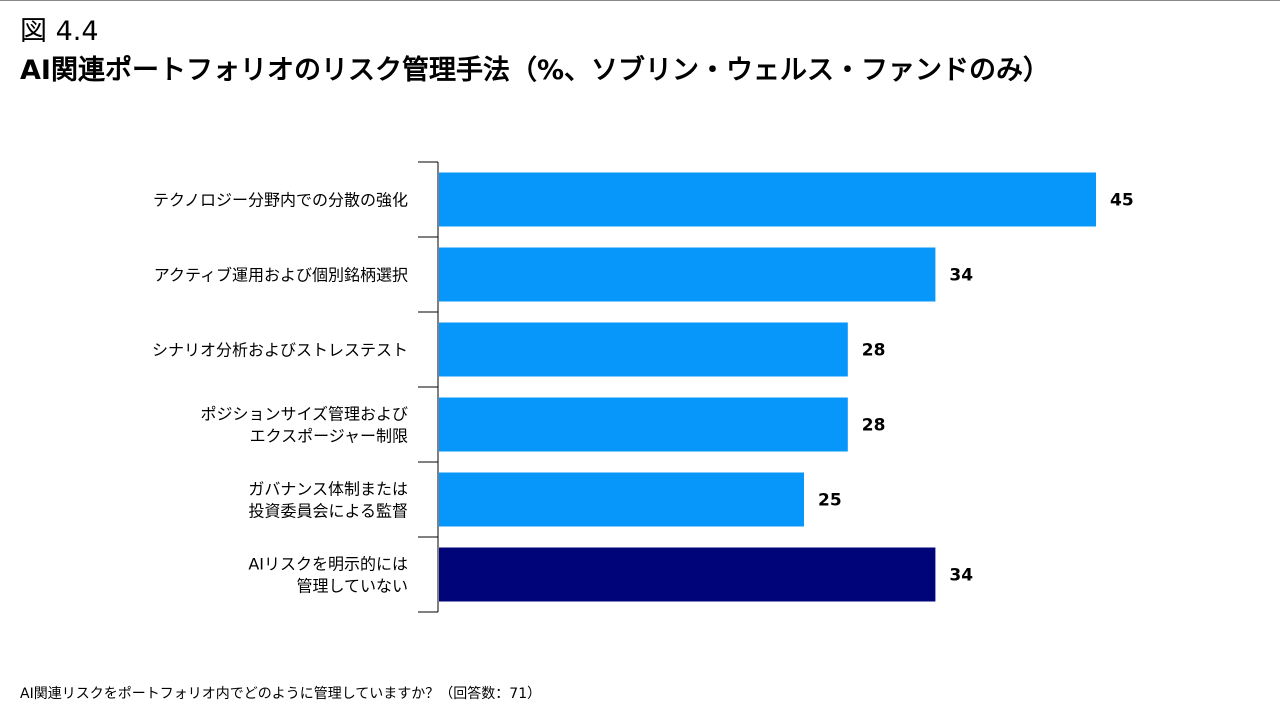 The height and width of the screenshot is (720, 1280). What do you see at coordinates (328, 575) in the screenshot?
I see `category-label-6: AIリスクを明示的には管理していない` at bounding box center [328, 575].